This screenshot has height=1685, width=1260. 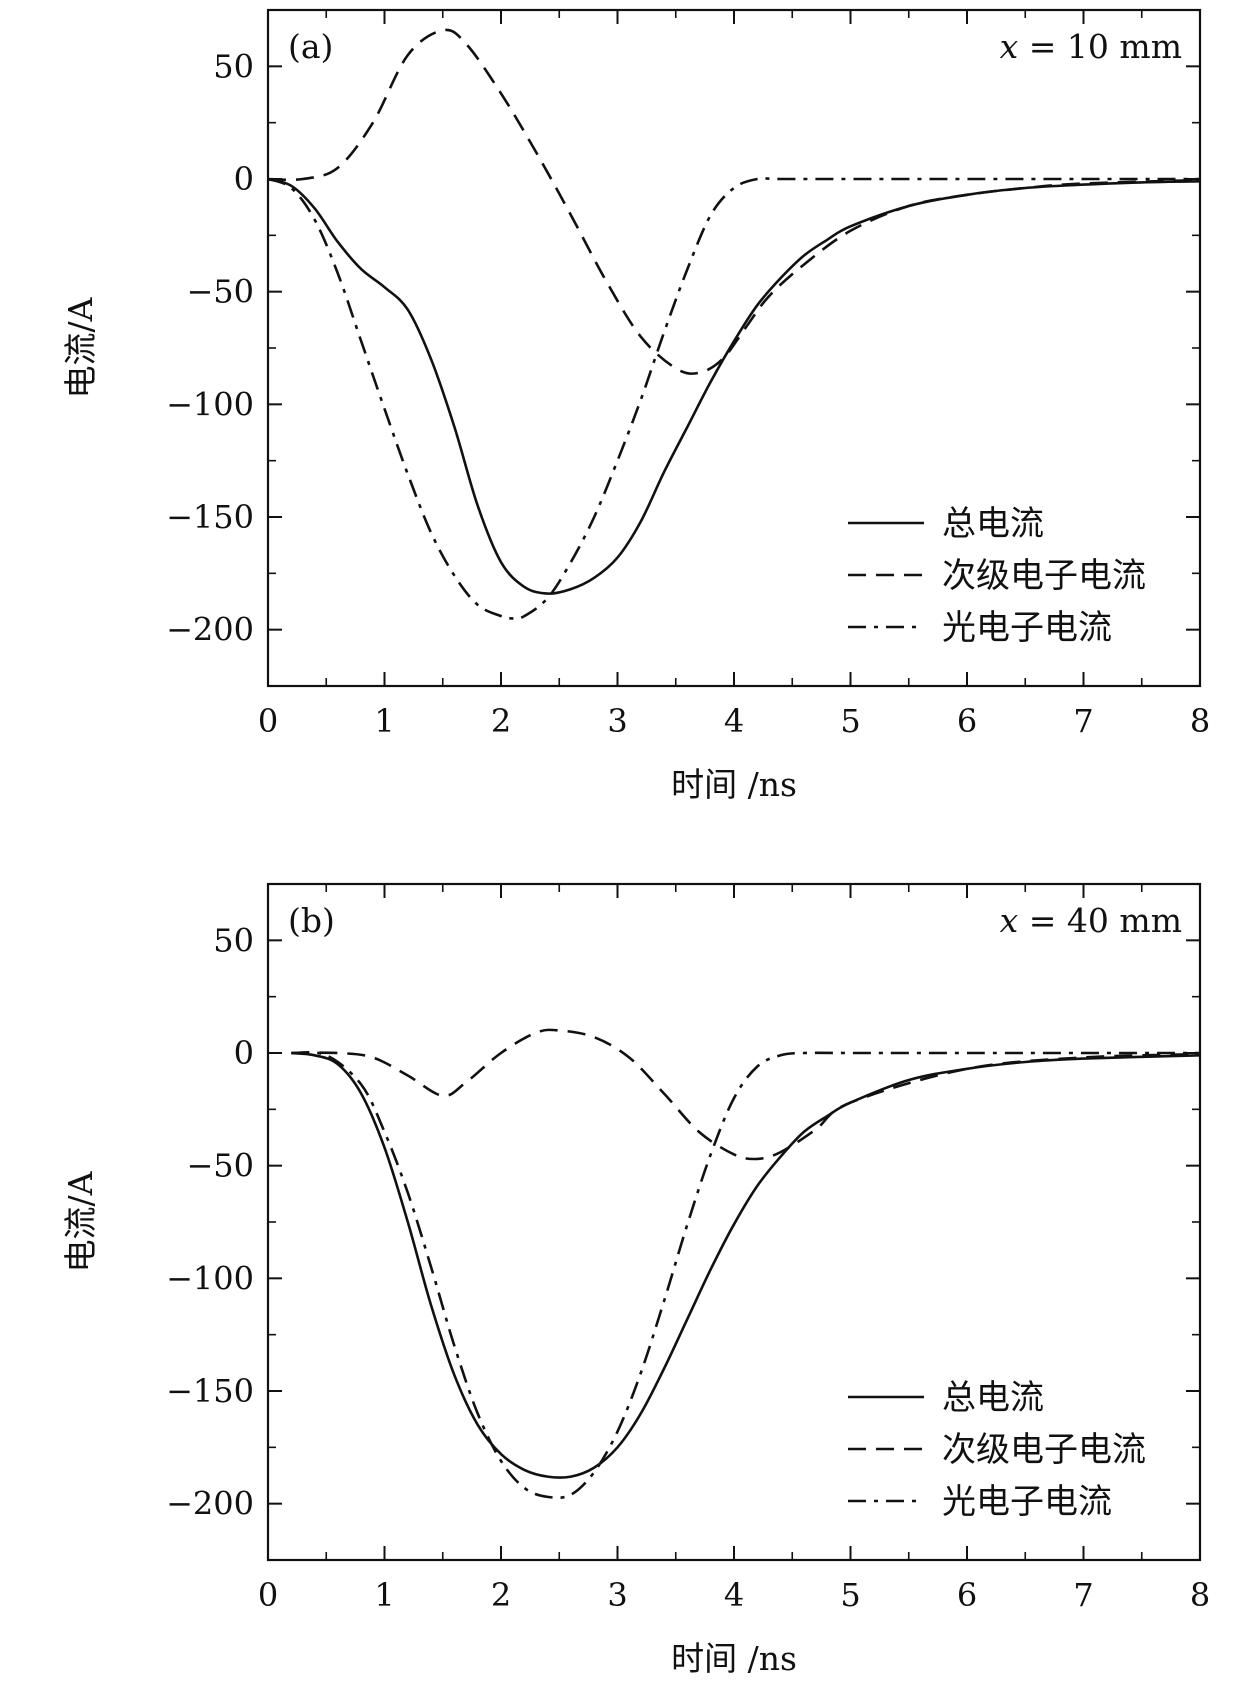 I want to click on panel-label: (b), so click(x=311, y=920).